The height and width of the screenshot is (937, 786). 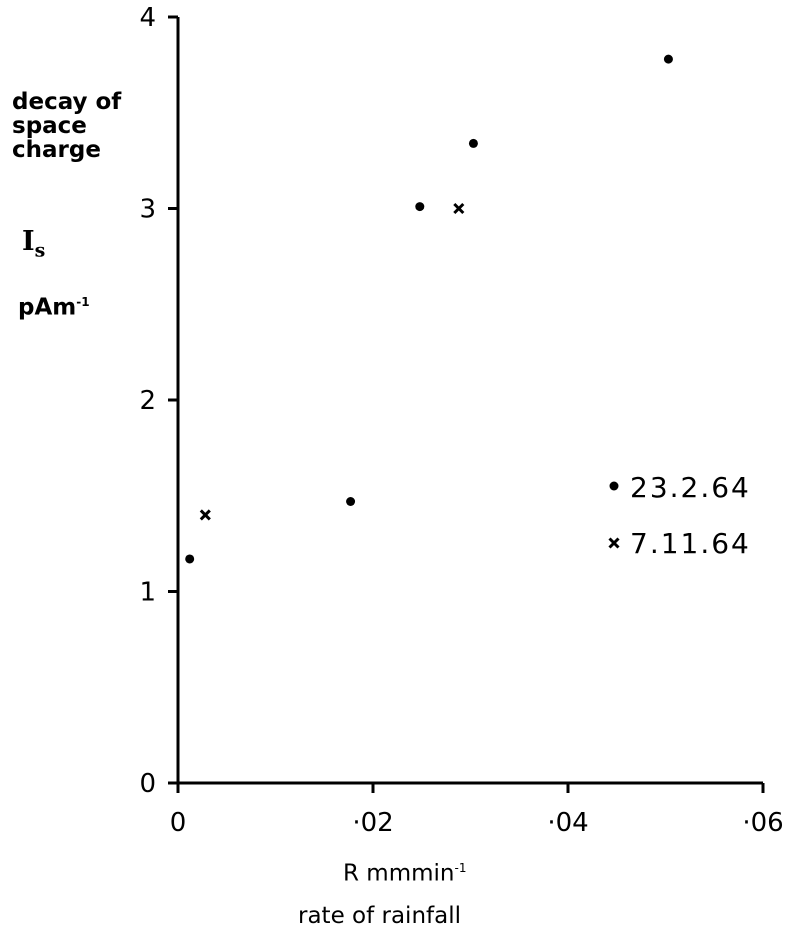 What do you see at coordinates (690, 487) in the screenshot?
I see `legend-label-series-1: 23.2.64` at bounding box center [690, 487].